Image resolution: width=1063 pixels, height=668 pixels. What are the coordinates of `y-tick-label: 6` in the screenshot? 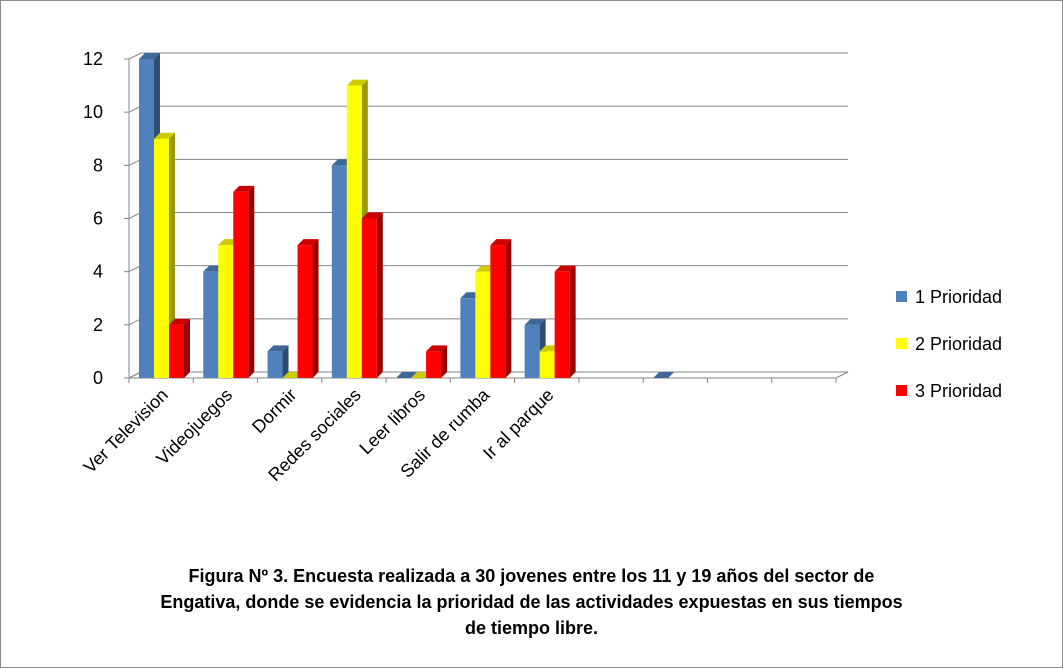 It's located at (98, 219).